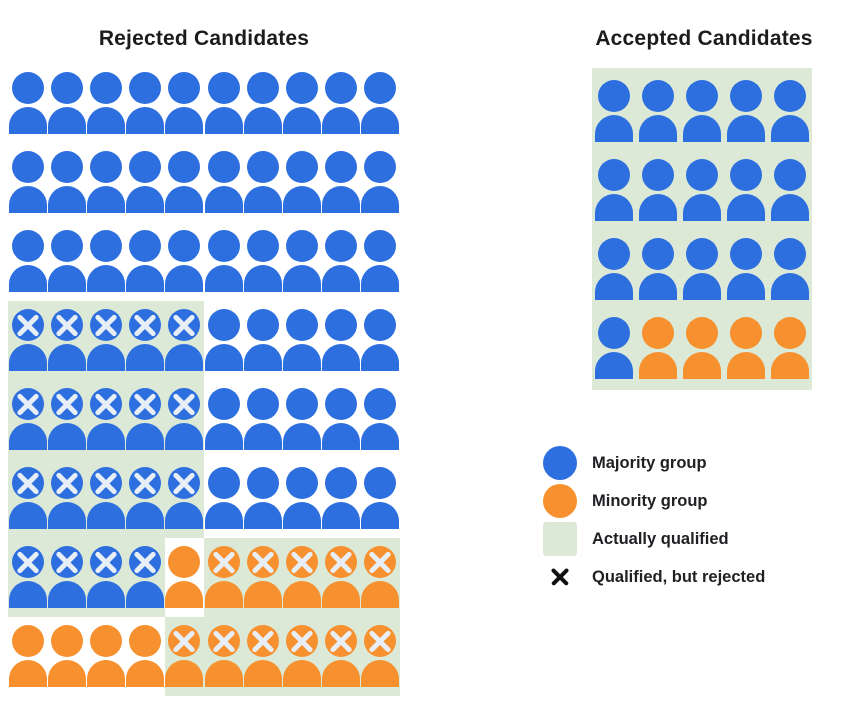  Describe the element at coordinates (649, 462) in the screenshot. I see `legend-label: Majority group` at that location.